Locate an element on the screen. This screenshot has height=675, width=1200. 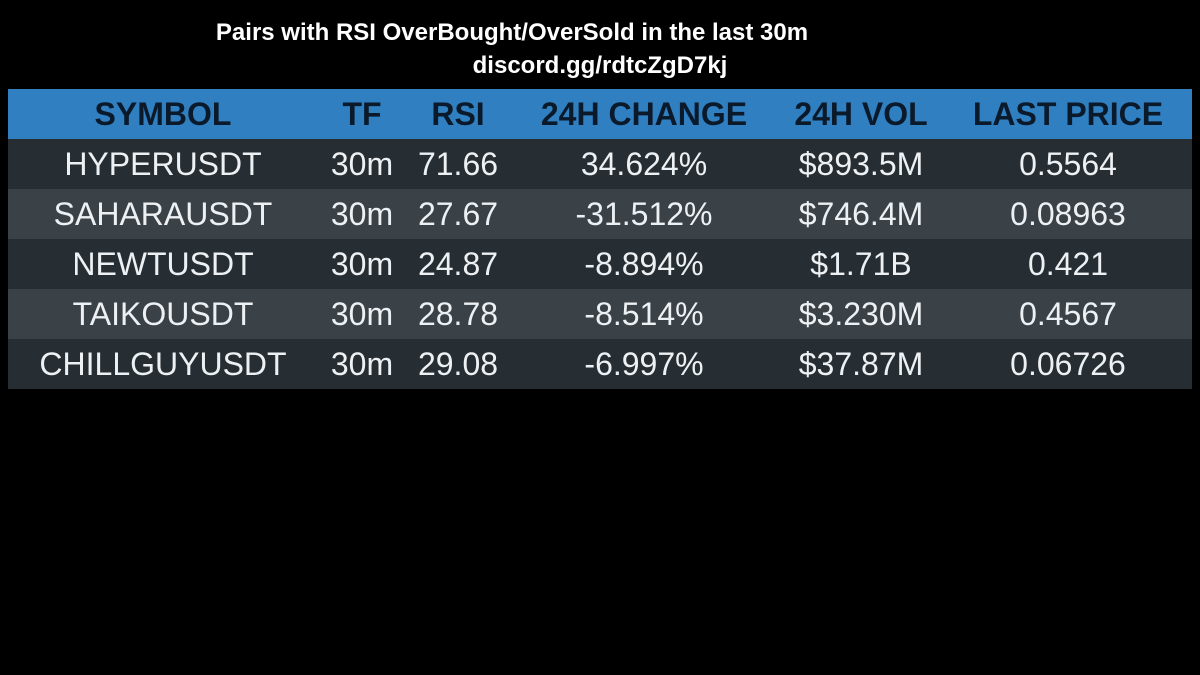
cell-last-price: 0.5564 is located at coordinates (1068, 163).